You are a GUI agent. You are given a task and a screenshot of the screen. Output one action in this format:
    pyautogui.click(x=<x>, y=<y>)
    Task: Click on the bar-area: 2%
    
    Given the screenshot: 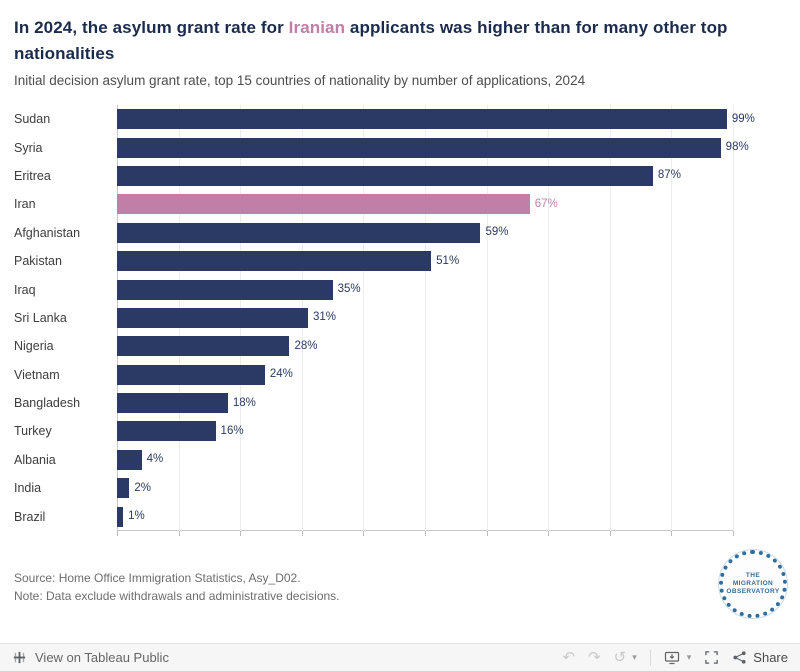 What is the action you would take?
    pyautogui.click(x=437, y=488)
    